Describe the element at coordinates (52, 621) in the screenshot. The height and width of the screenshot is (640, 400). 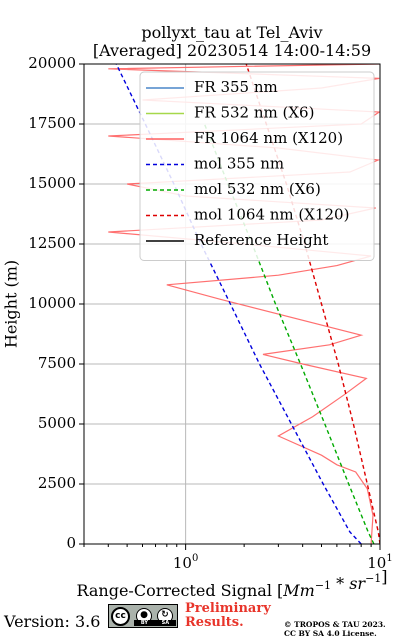
I see `version-label: Version: 3.6` at that location.